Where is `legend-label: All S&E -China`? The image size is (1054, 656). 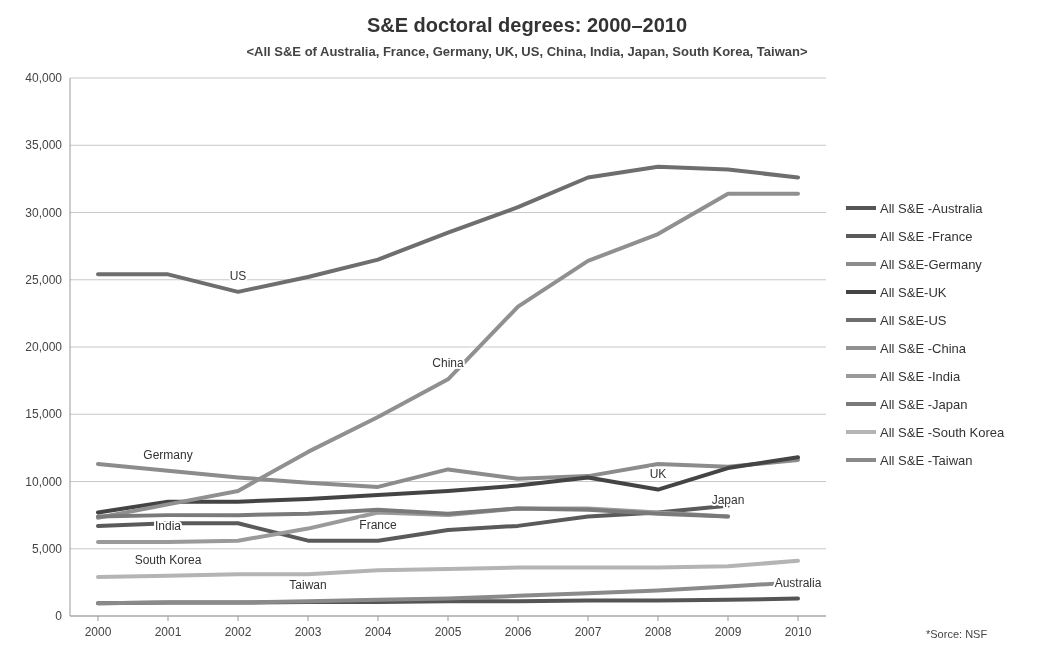 legend-label: All S&E -China is located at coordinates (923, 348).